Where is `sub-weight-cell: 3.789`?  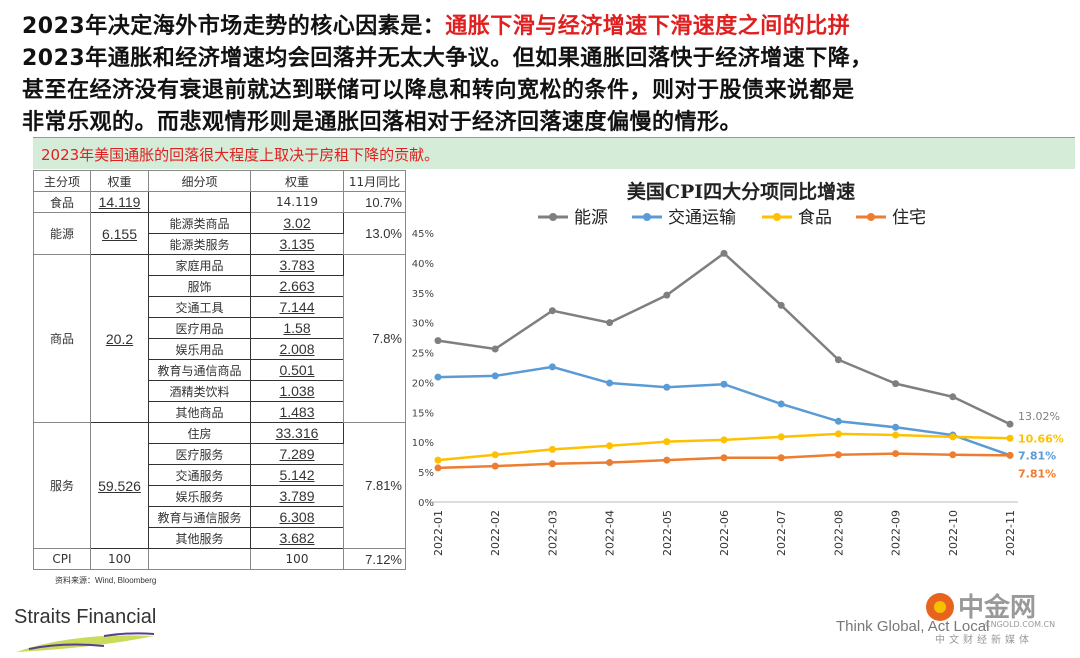 sub-weight-cell: 3.789 is located at coordinates (297, 496).